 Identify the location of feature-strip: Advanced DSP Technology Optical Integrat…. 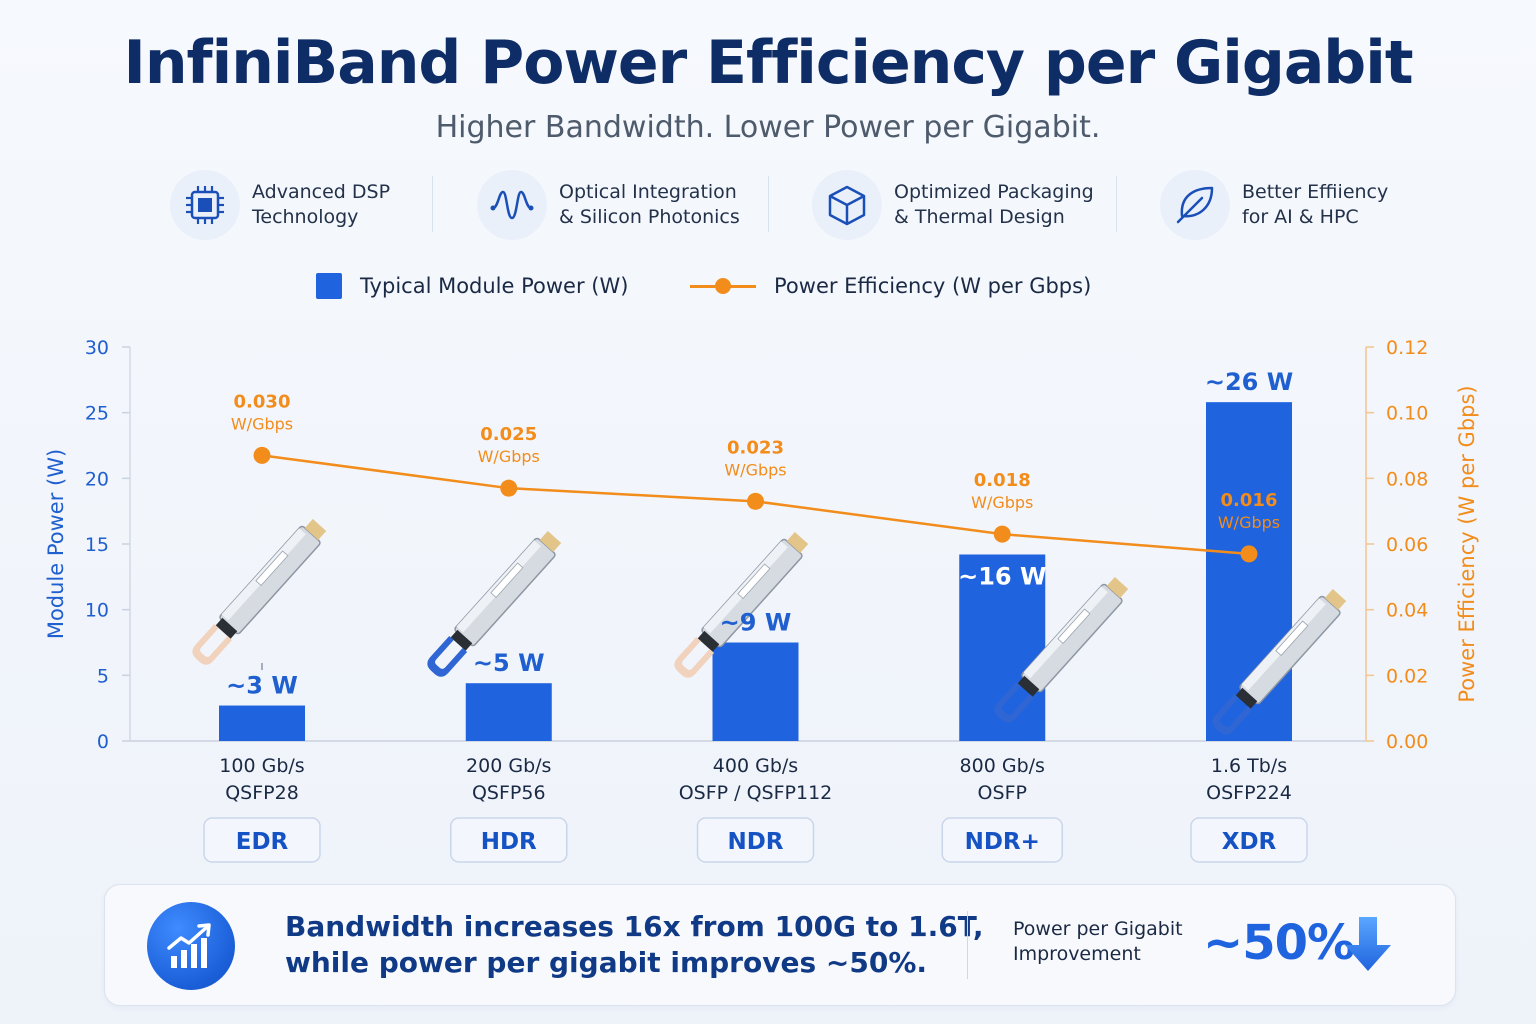
(768, 205).